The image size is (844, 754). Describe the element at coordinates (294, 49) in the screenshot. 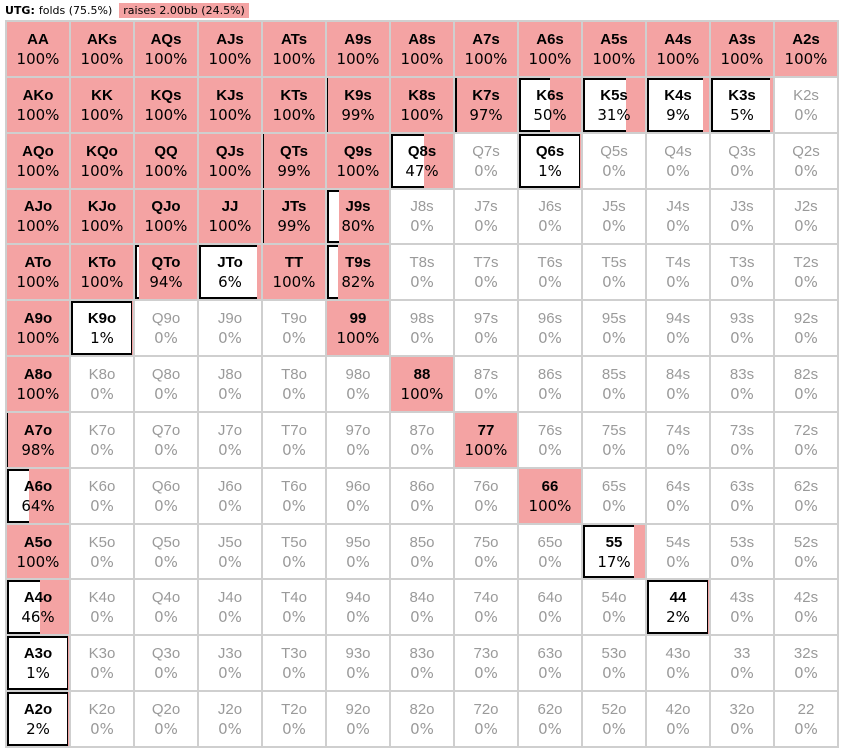

I see `hand-cell-ATs: ATs 100%` at that location.